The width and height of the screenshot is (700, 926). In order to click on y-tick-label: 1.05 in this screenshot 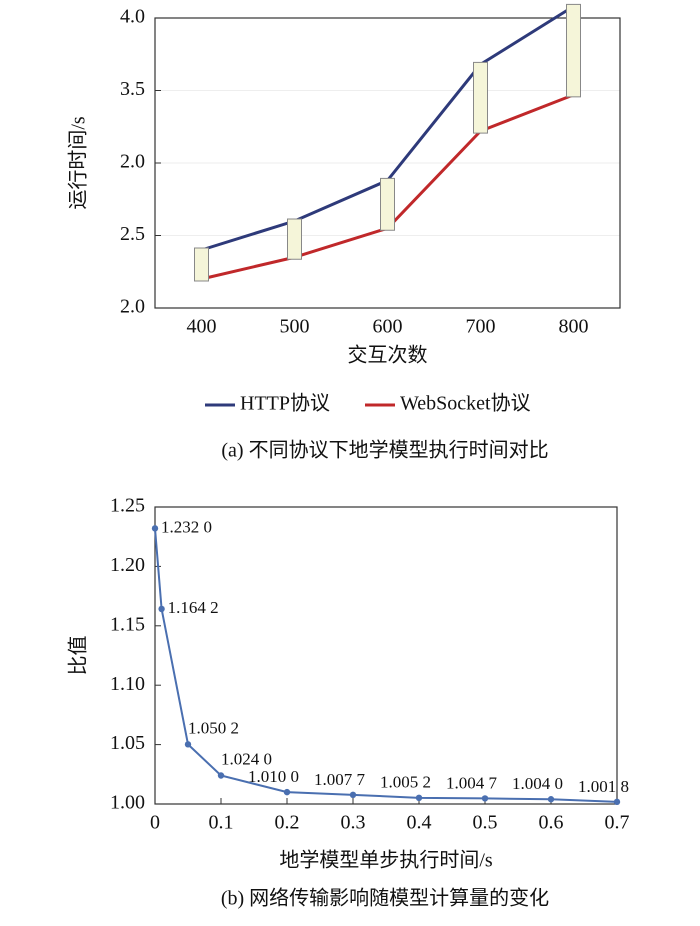, I will do `click(127, 743)`.